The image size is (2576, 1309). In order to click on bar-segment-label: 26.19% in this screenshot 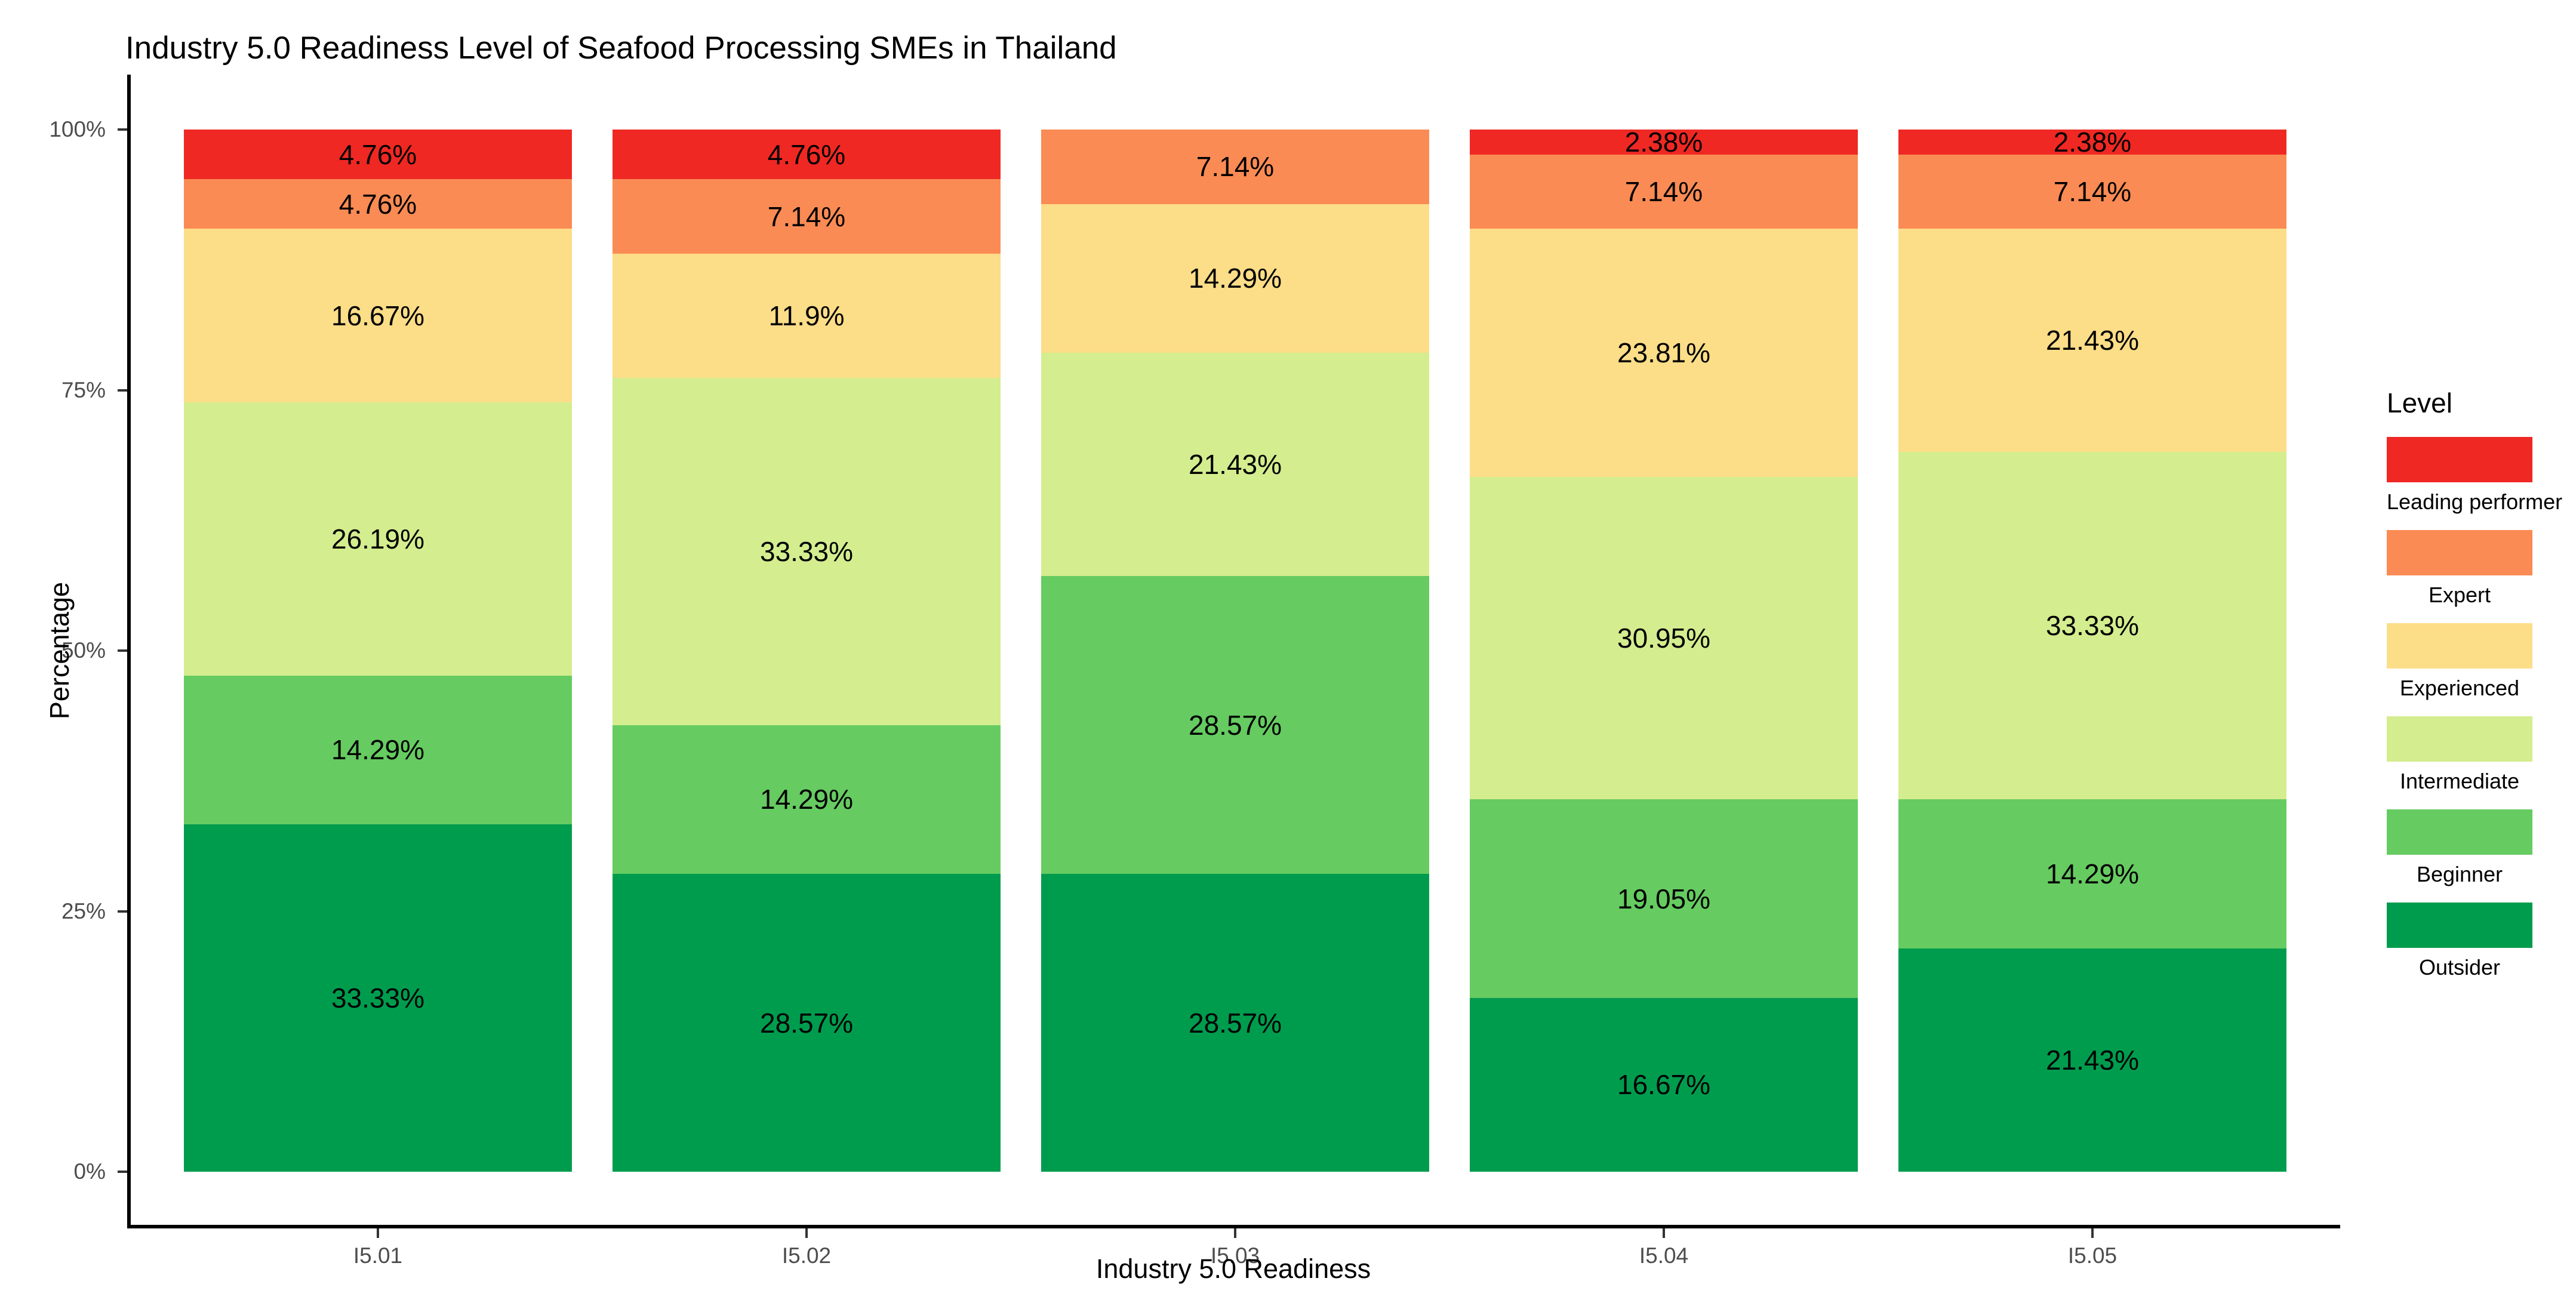, I will do `click(378, 539)`.